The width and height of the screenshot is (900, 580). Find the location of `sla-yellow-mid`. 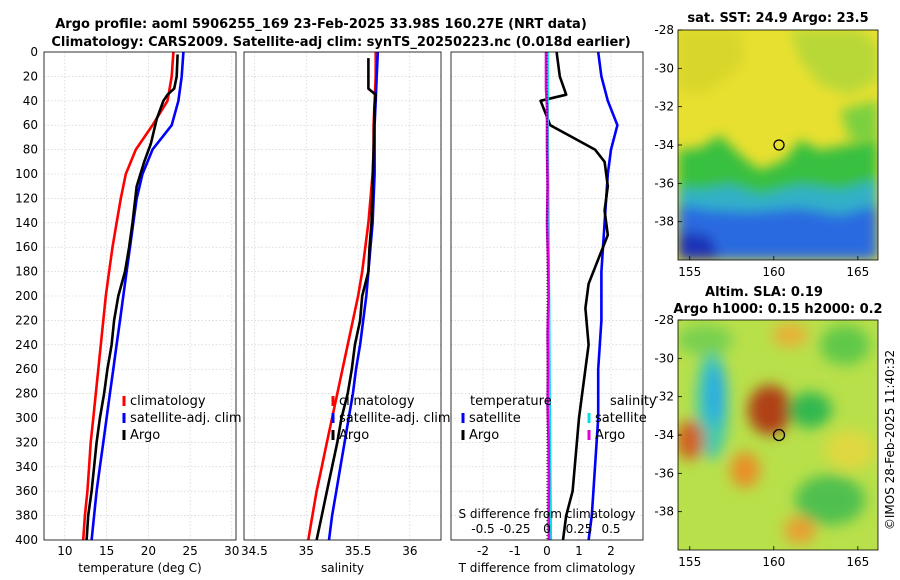

sla-yellow-mid is located at coordinates (850, 450).